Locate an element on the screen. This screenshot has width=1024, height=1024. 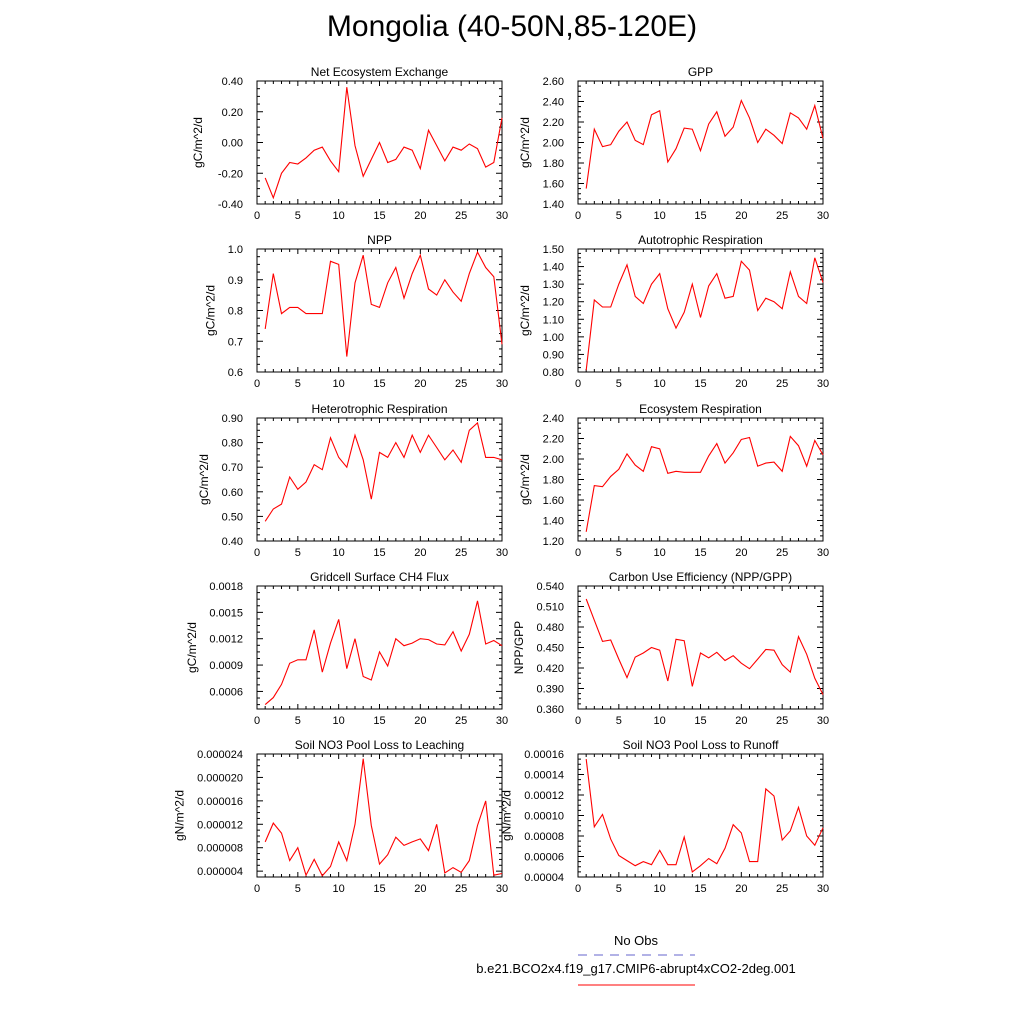
y-tick-label: -0.20 is located at coordinates (230, 174).